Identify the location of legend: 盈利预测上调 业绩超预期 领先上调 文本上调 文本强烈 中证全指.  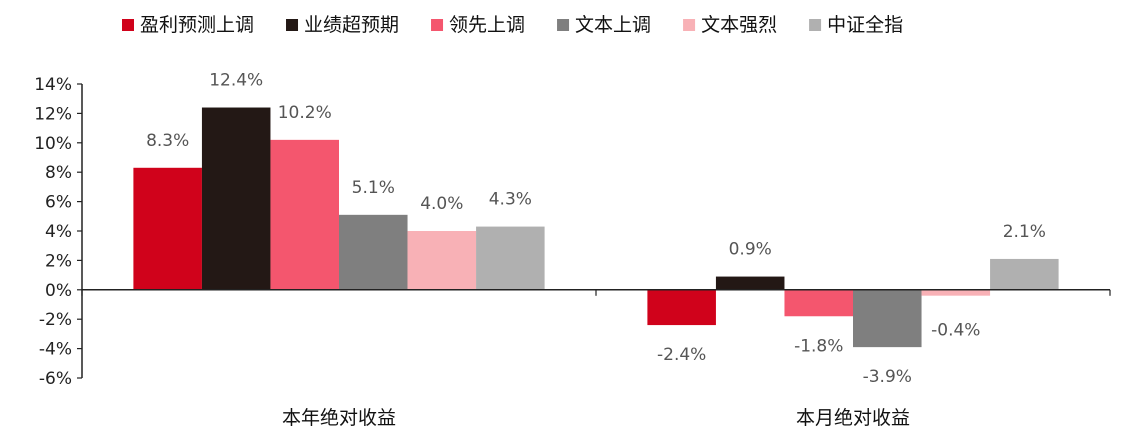
(512, 25).